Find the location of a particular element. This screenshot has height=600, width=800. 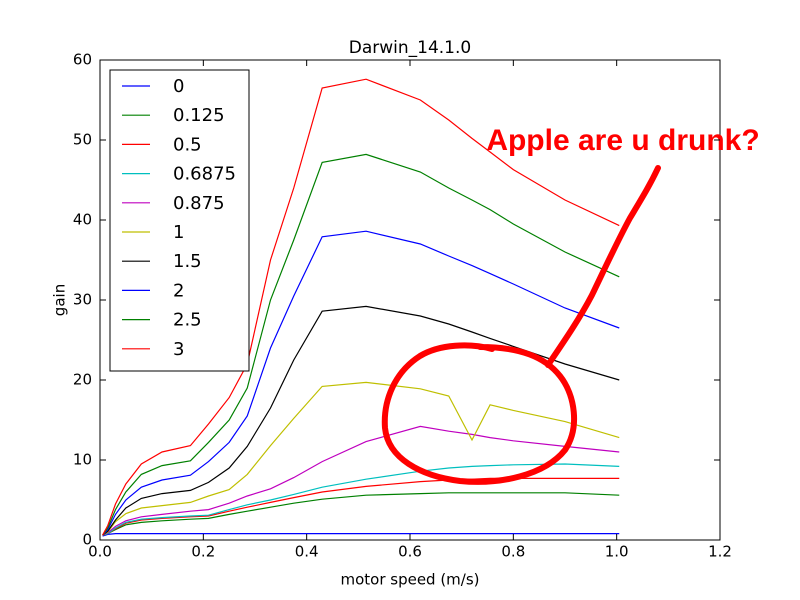

x-axis-label: motor speed (m/s) is located at coordinates (409, 580).